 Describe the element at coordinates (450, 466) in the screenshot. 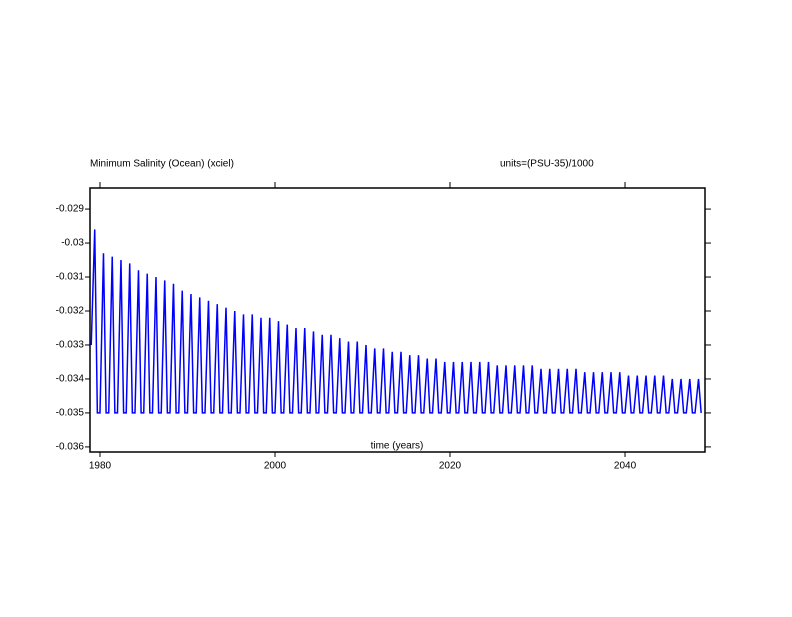

I see `x-tick-label: 2020` at that location.